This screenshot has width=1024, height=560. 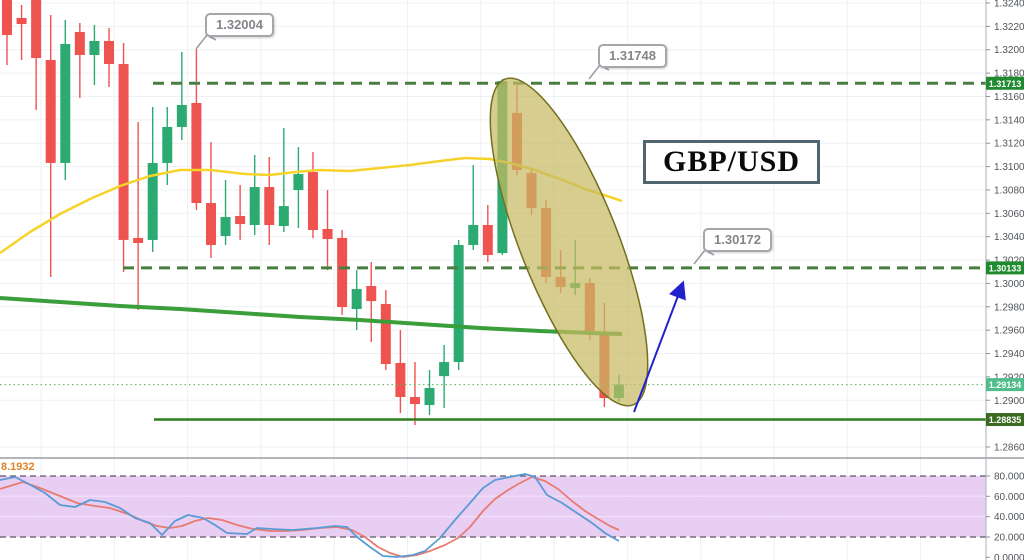 I want to click on stochastic-band, so click(x=493, y=506).